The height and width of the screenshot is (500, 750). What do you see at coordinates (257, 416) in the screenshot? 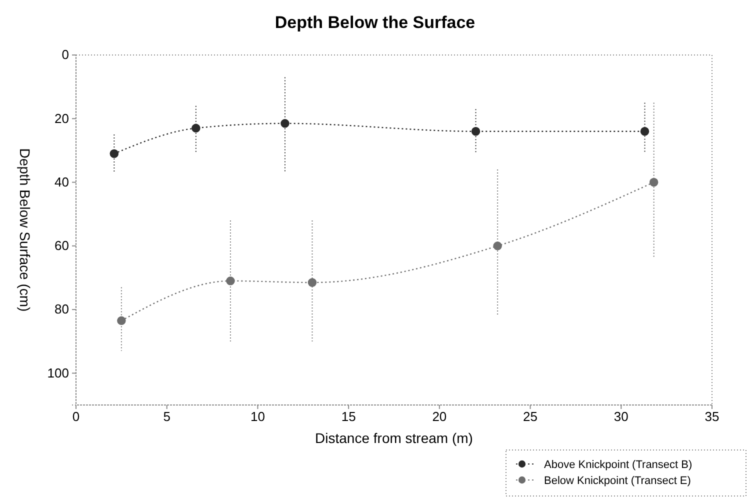
I see `x-tick-label: 10` at bounding box center [257, 416].